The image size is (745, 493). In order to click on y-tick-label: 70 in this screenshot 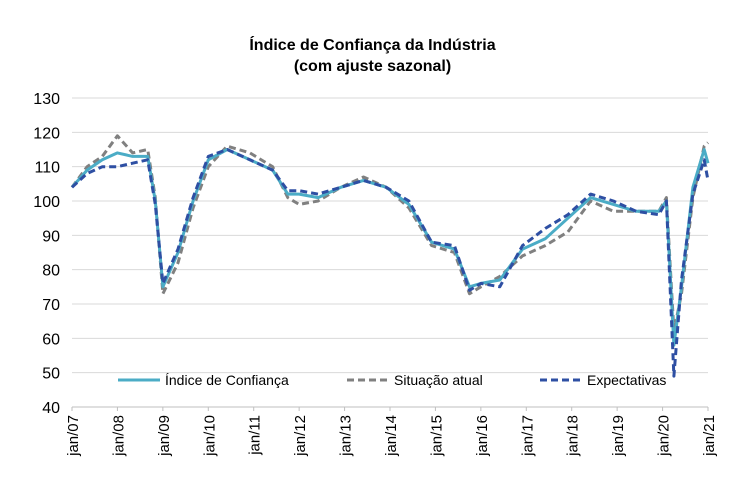, I will do `click(51, 305)`.